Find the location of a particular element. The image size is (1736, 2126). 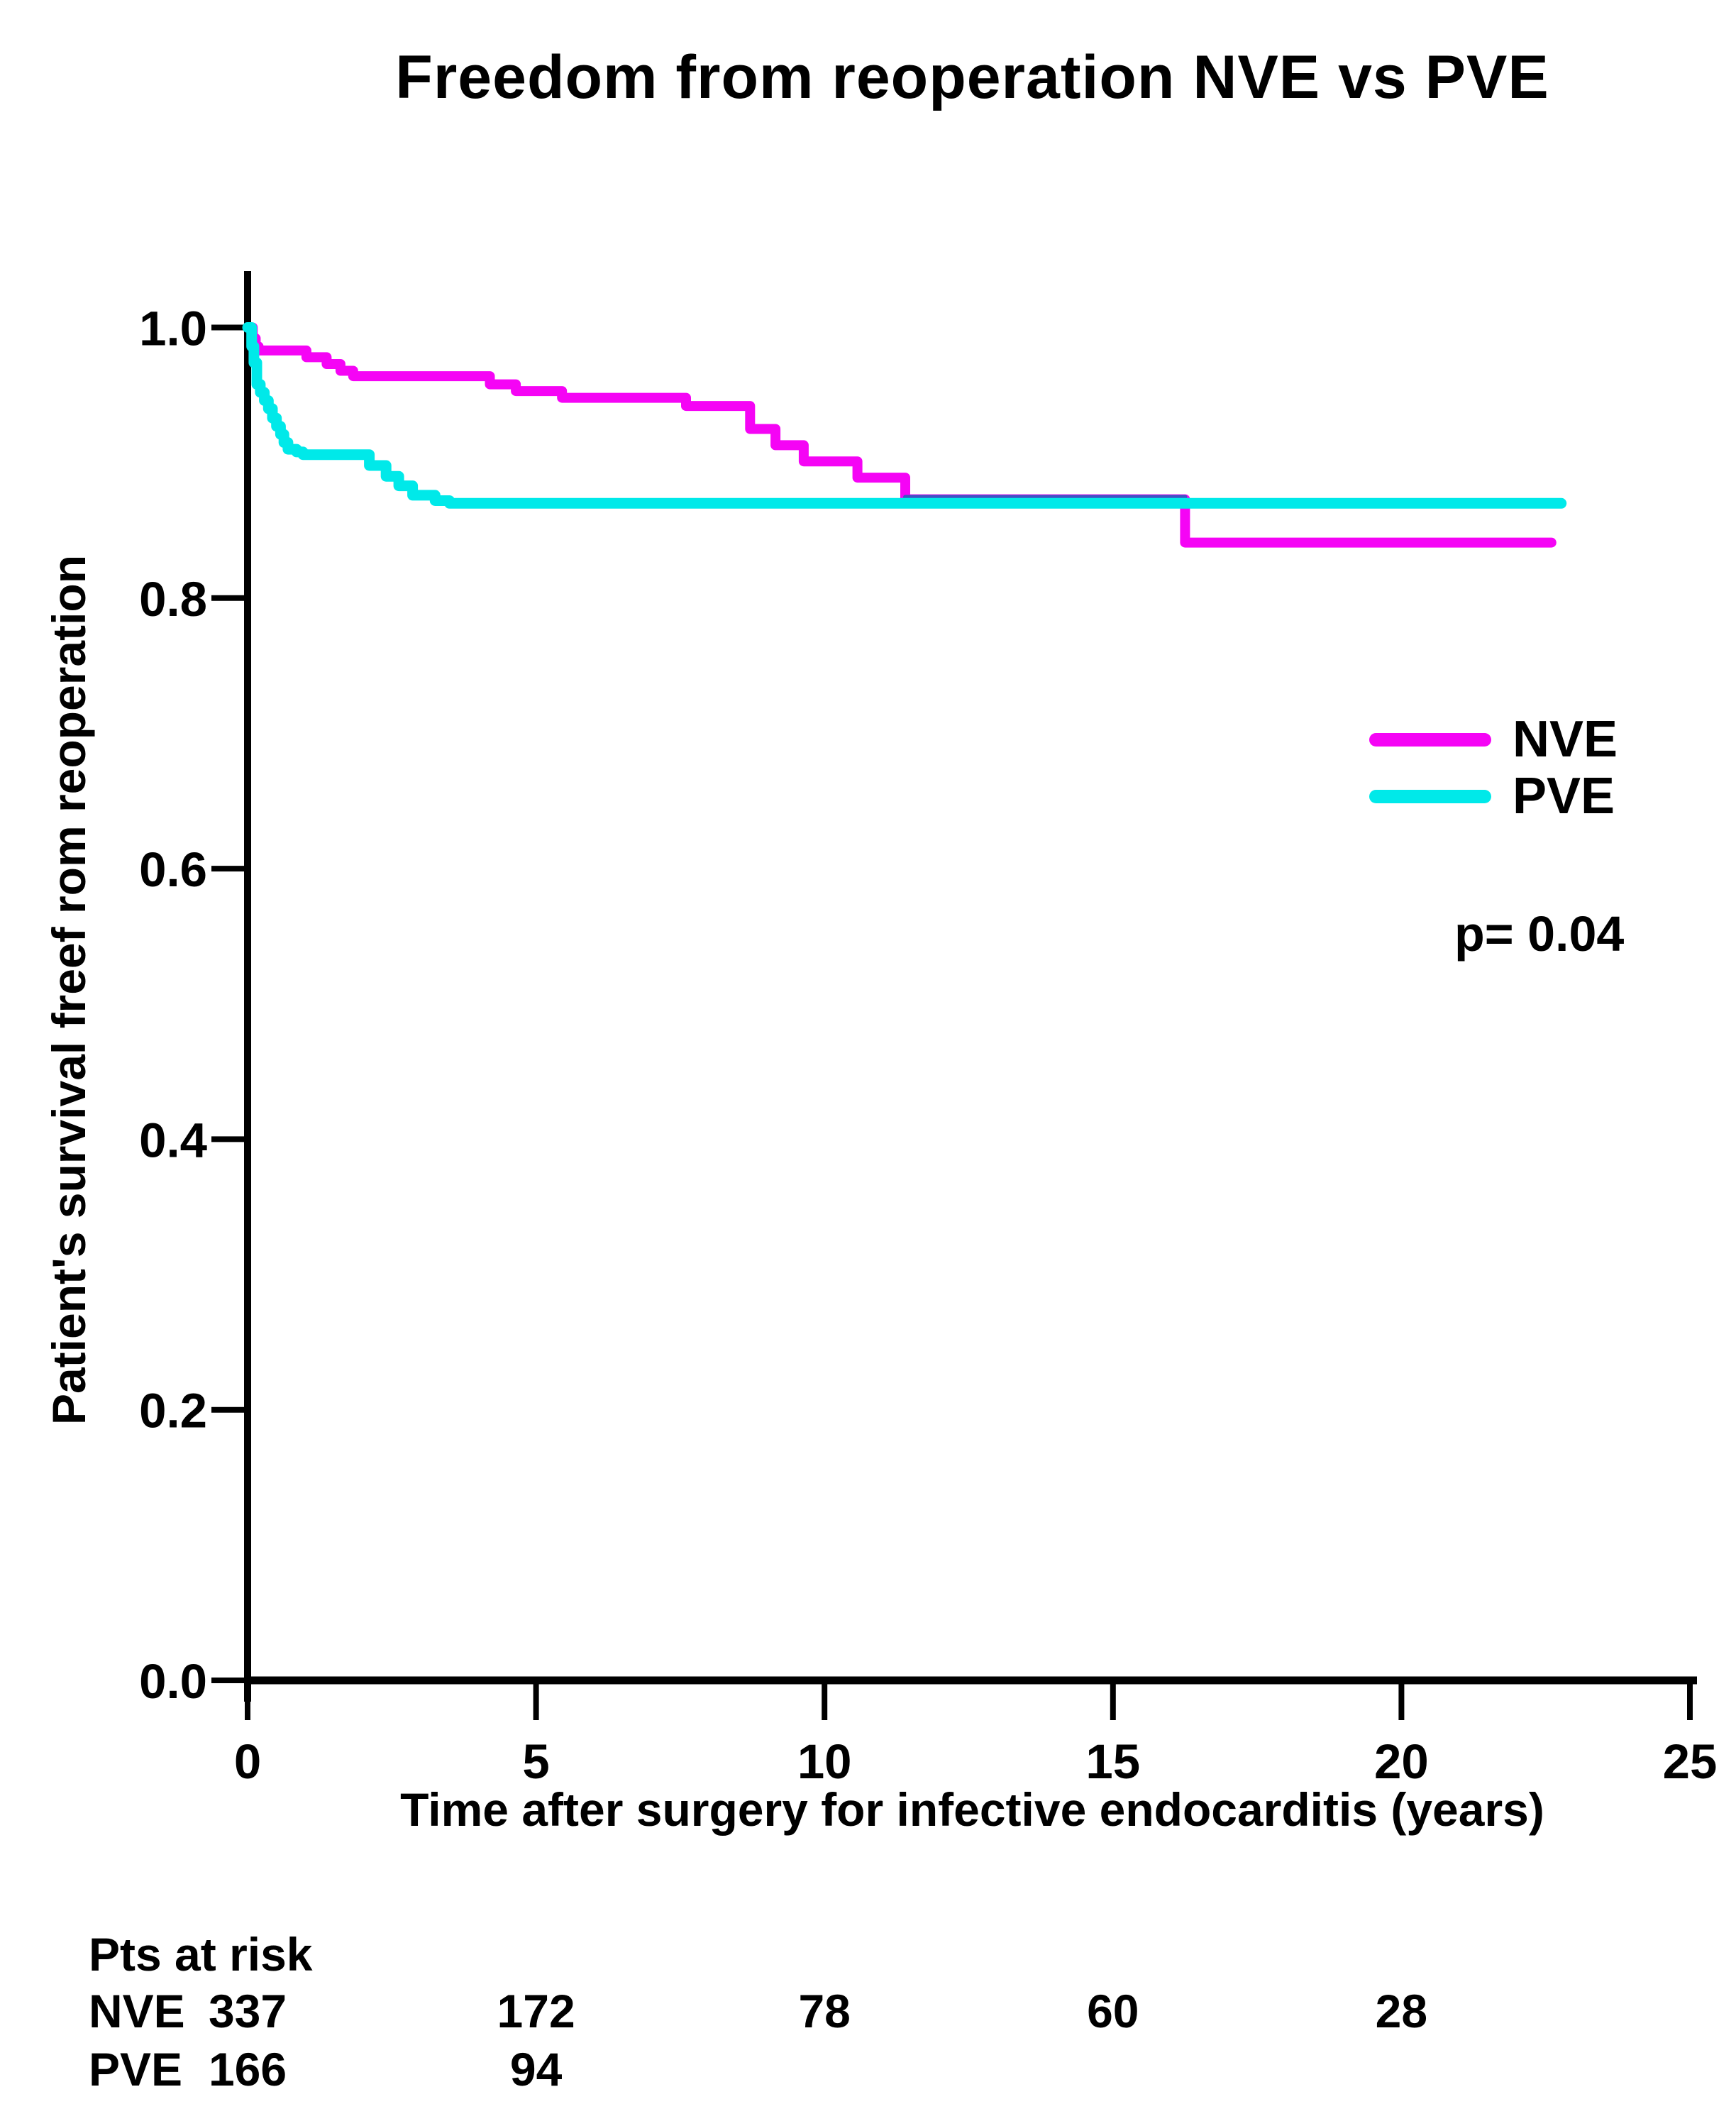

pve-curve is located at coordinates (904, 415).